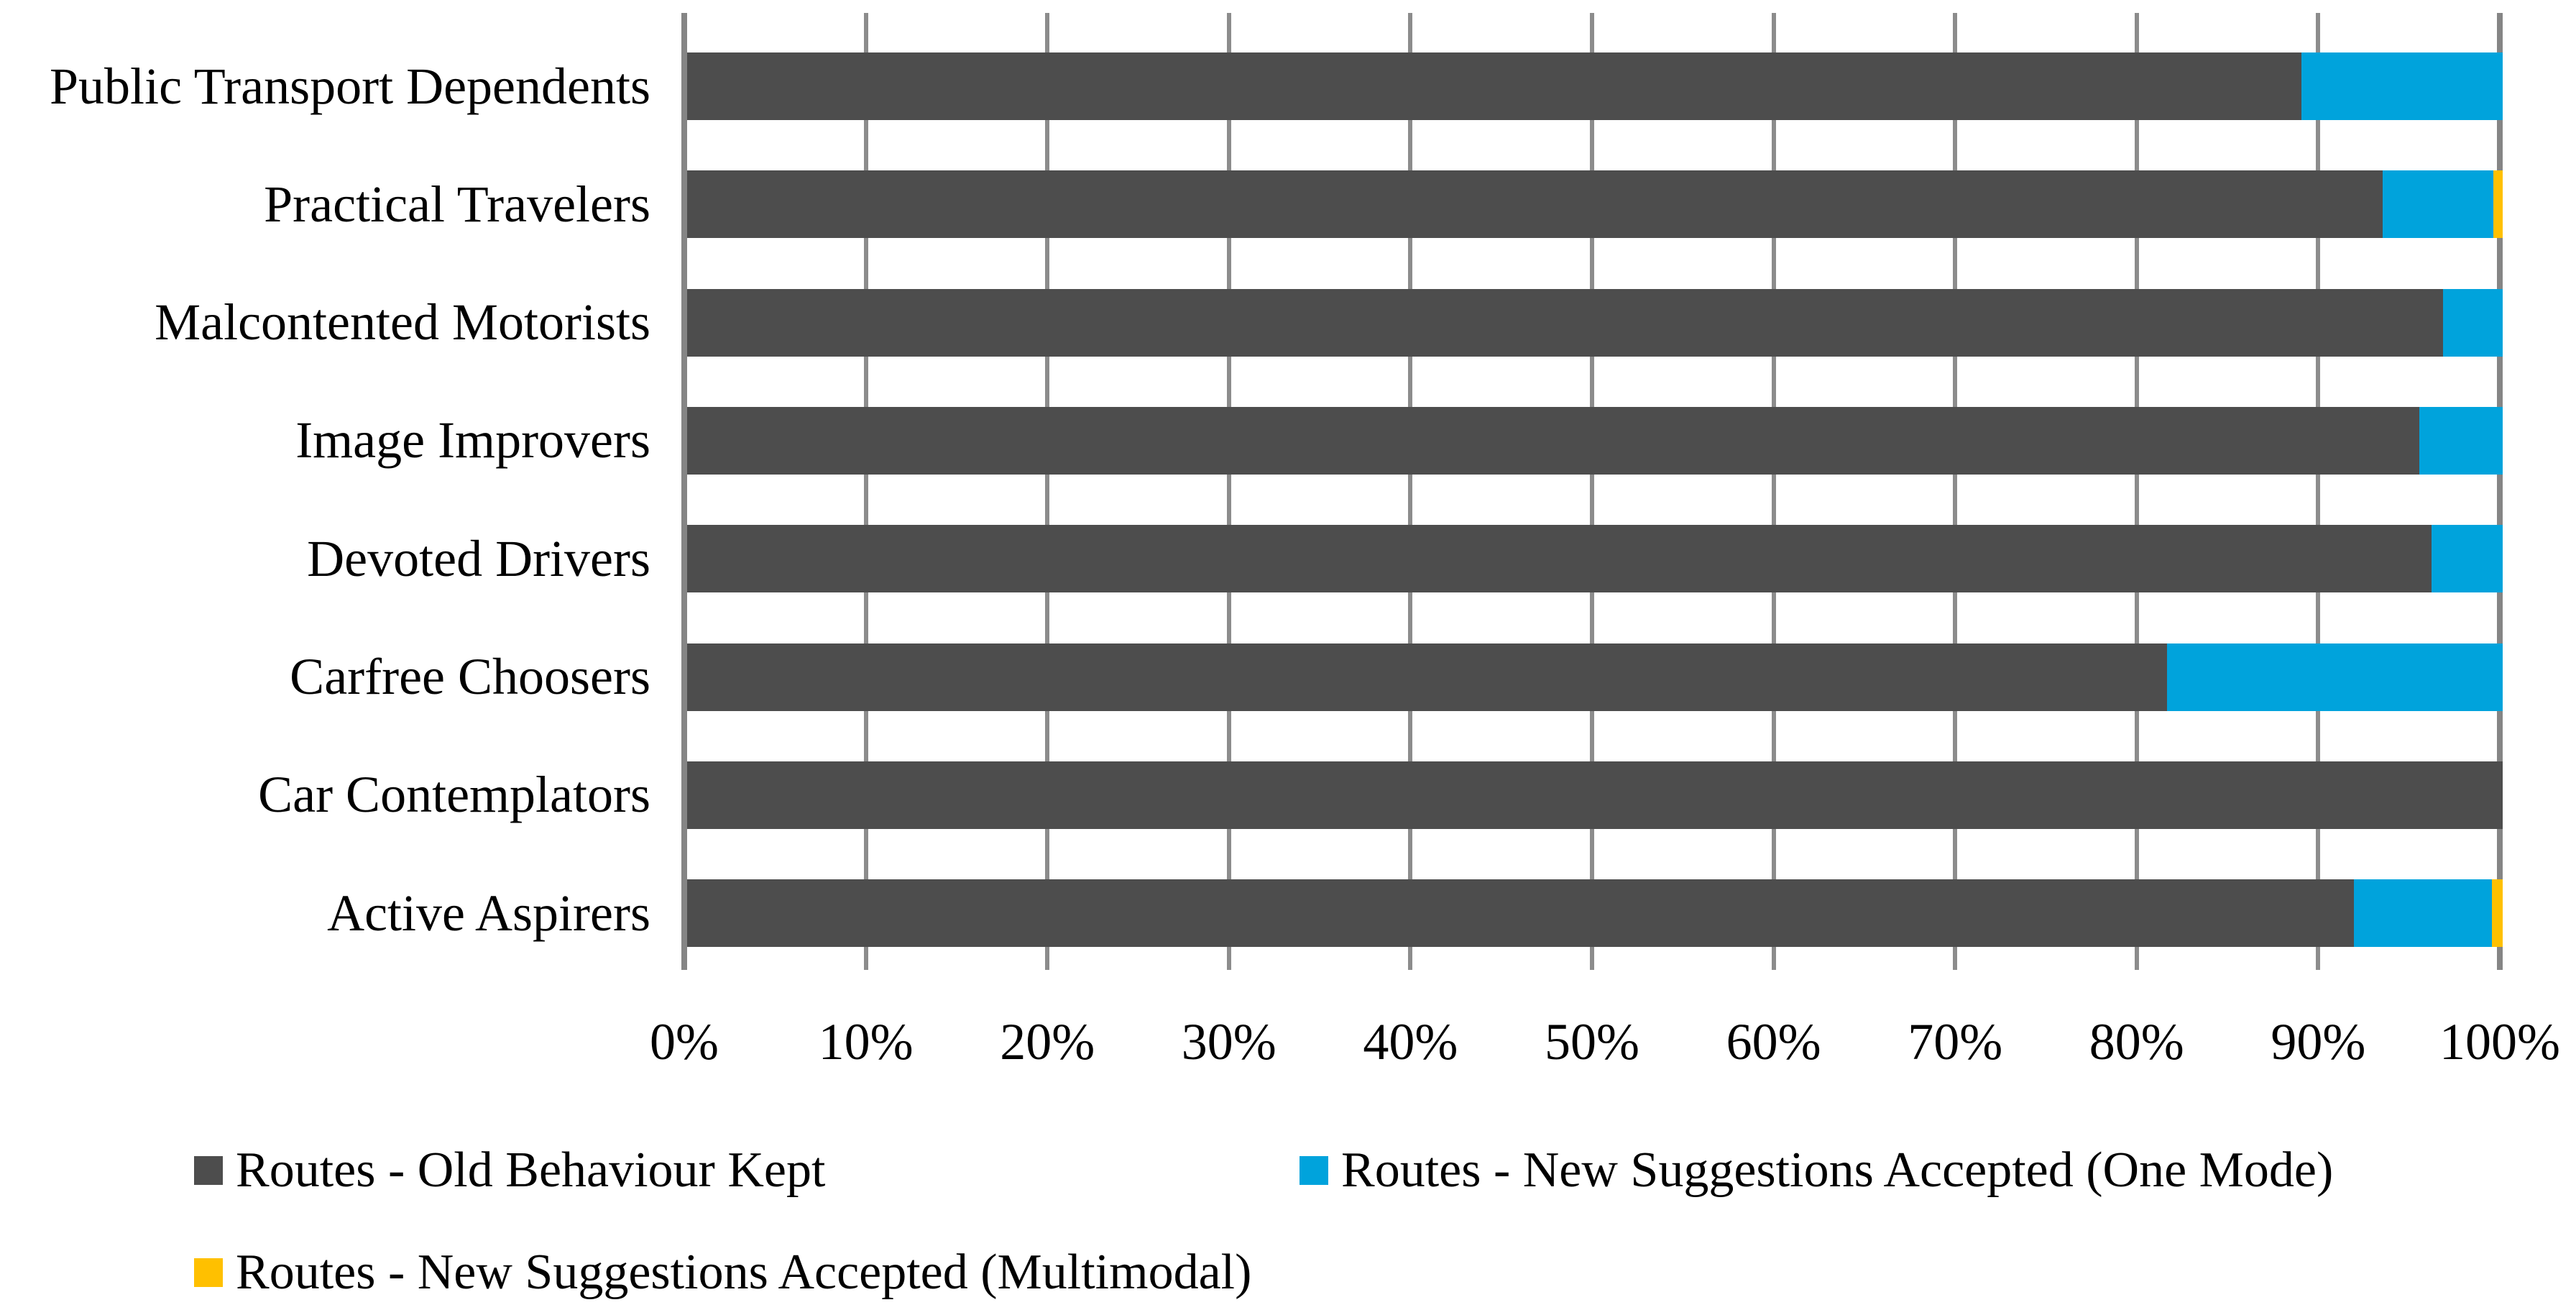 The width and height of the screenshot is (2576, 1310). I want to click on x-tick-label-30%: 30%, so click(1228, 1042).